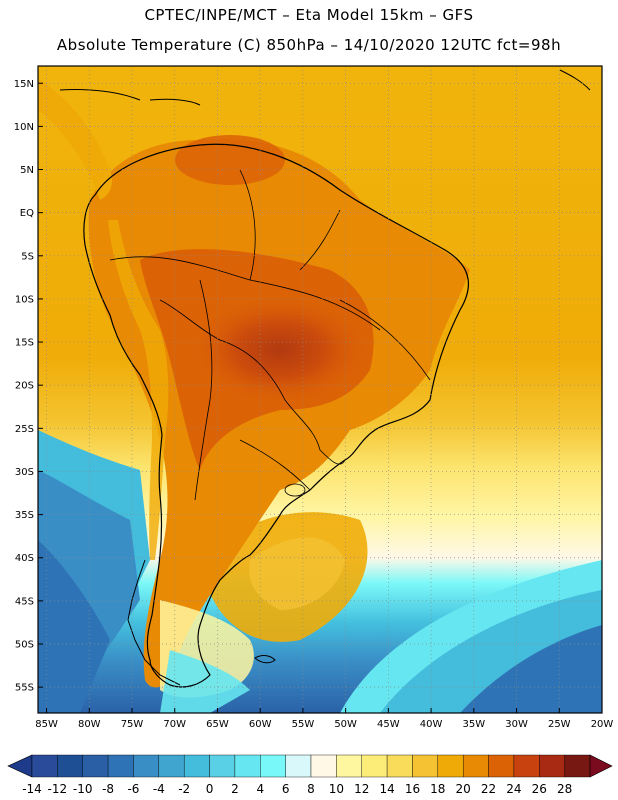 The width and height of the screenshot is (618, 800). Describe the element at coordinates (463, 789) in the screenshot. I see `colorbar-label: 20` at that location.